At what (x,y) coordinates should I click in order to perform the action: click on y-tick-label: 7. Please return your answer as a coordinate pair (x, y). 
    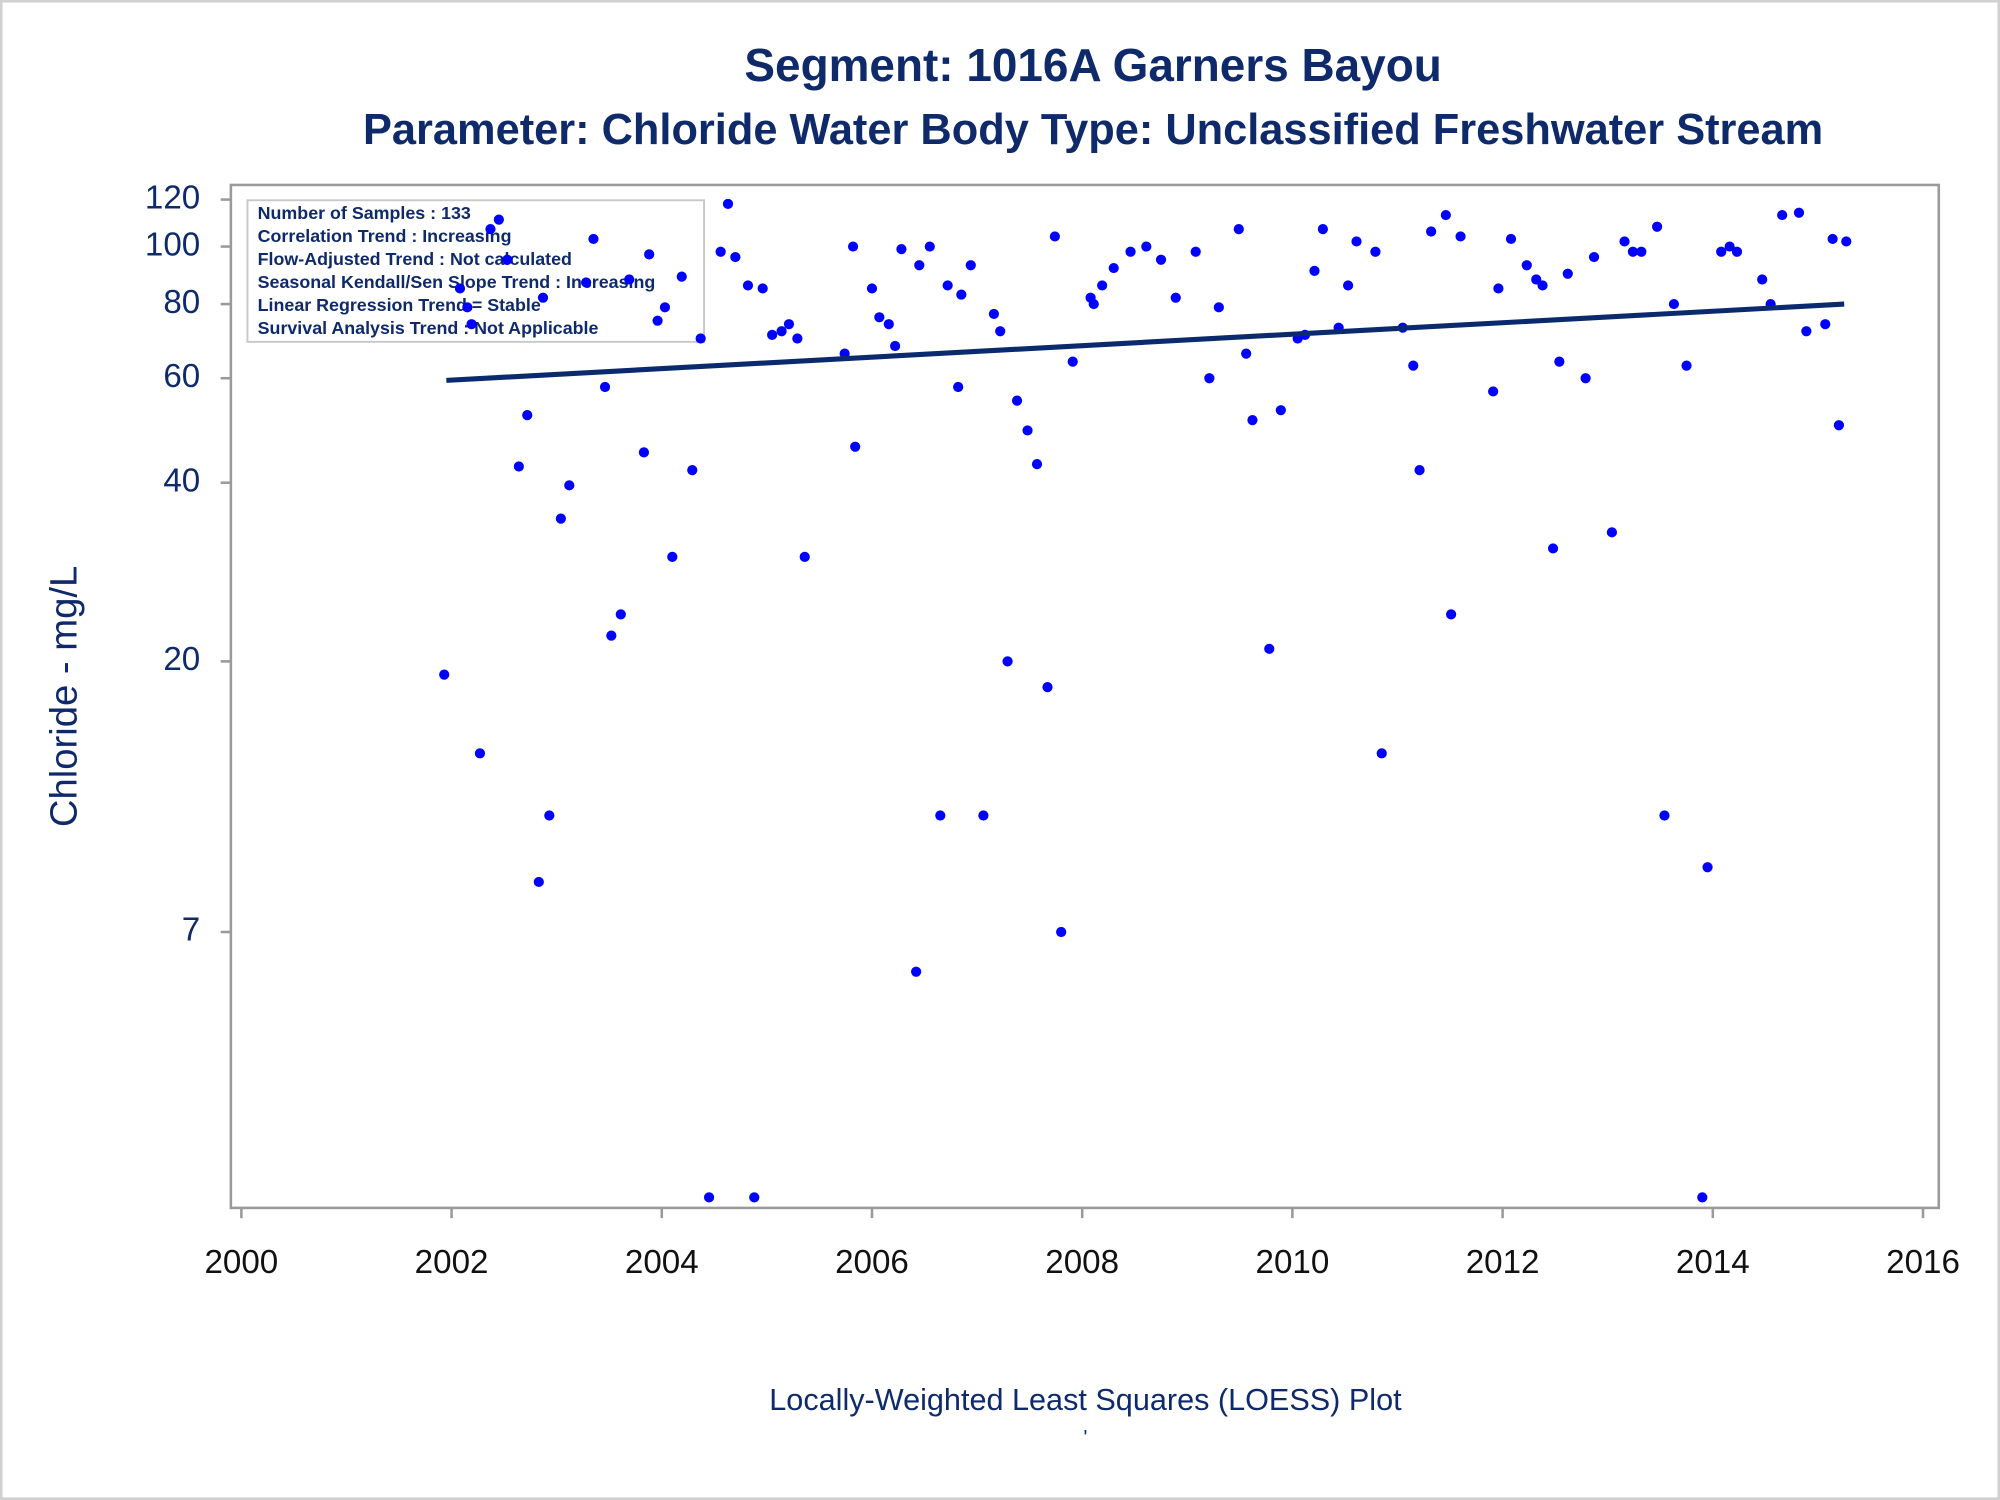
    Looking at the image, I should click on (191, 930).